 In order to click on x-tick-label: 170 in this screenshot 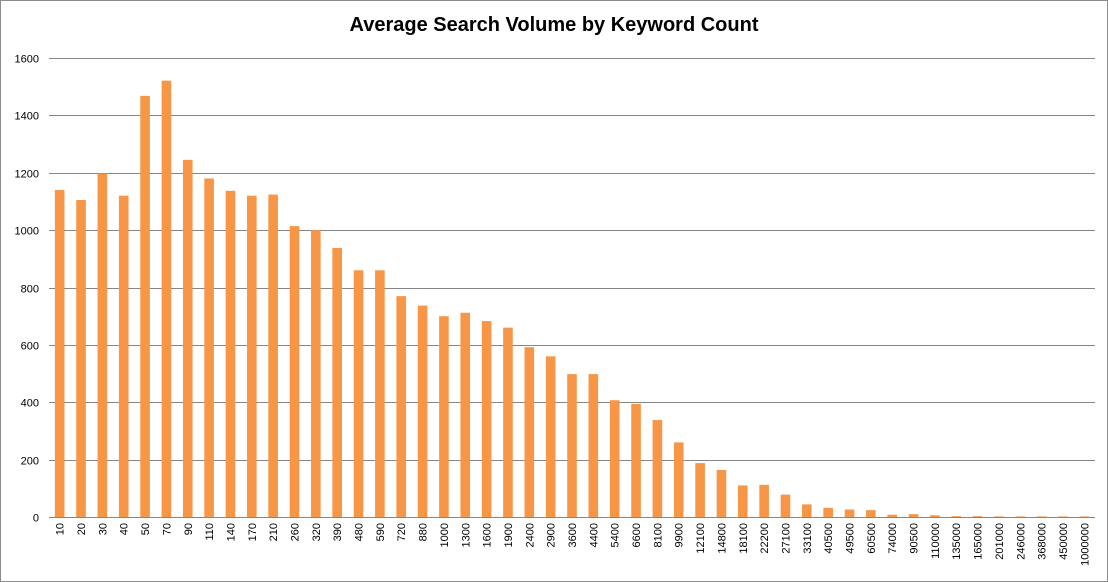, I will do `click(253, 532)`.